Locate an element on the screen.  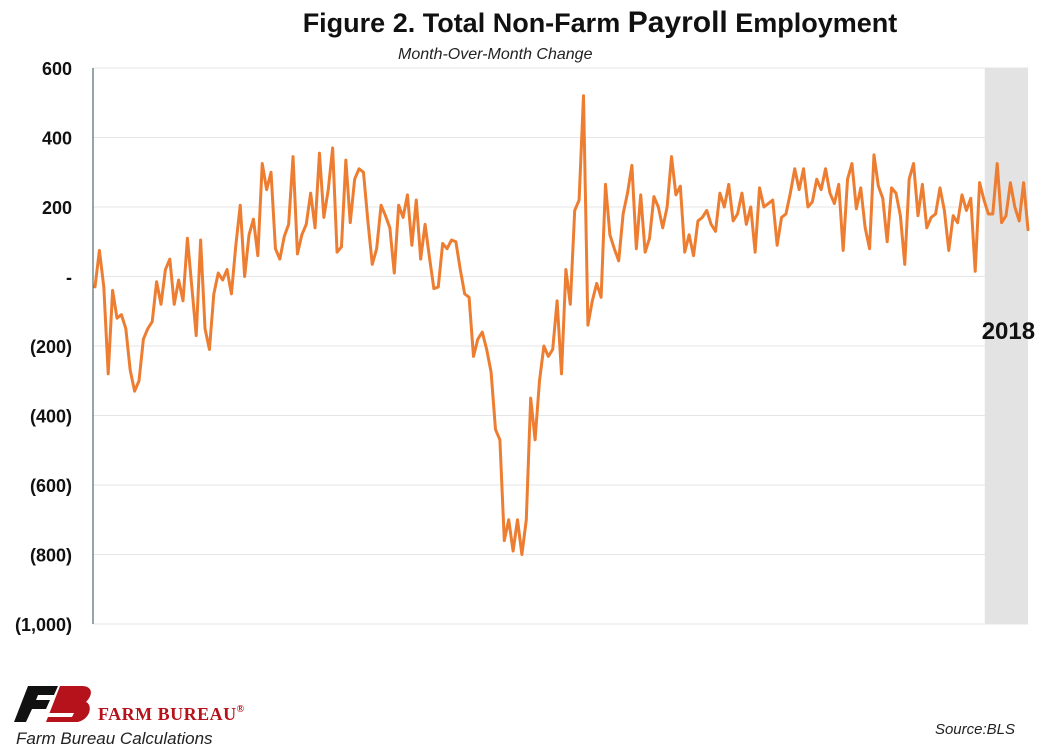
brand-text: FARM BUREAU is located at coordinates (167, 714).